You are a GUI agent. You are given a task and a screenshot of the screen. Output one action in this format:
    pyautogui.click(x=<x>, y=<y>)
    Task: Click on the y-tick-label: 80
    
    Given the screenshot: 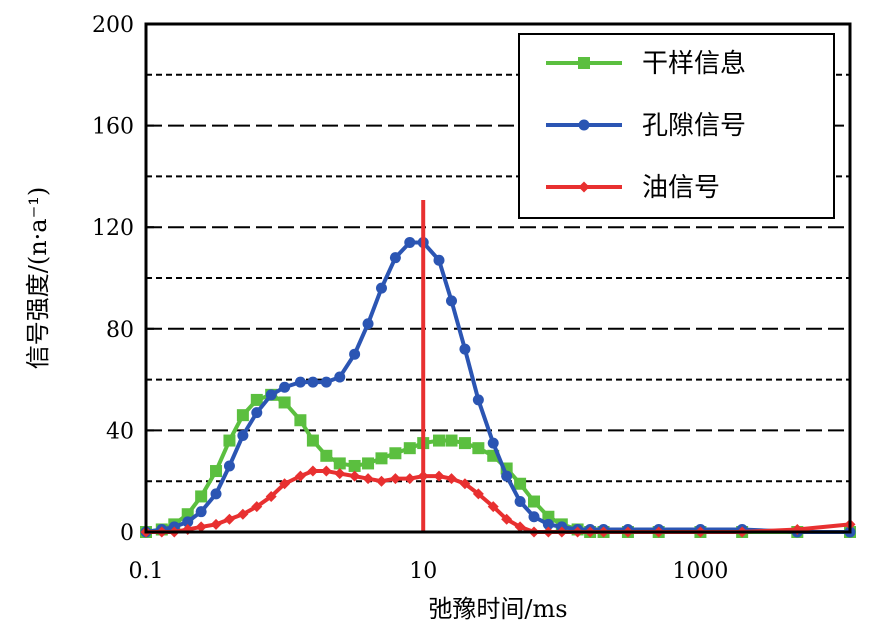 What is the action you would take?
    pyautogui.click(x=120, y=330)
    